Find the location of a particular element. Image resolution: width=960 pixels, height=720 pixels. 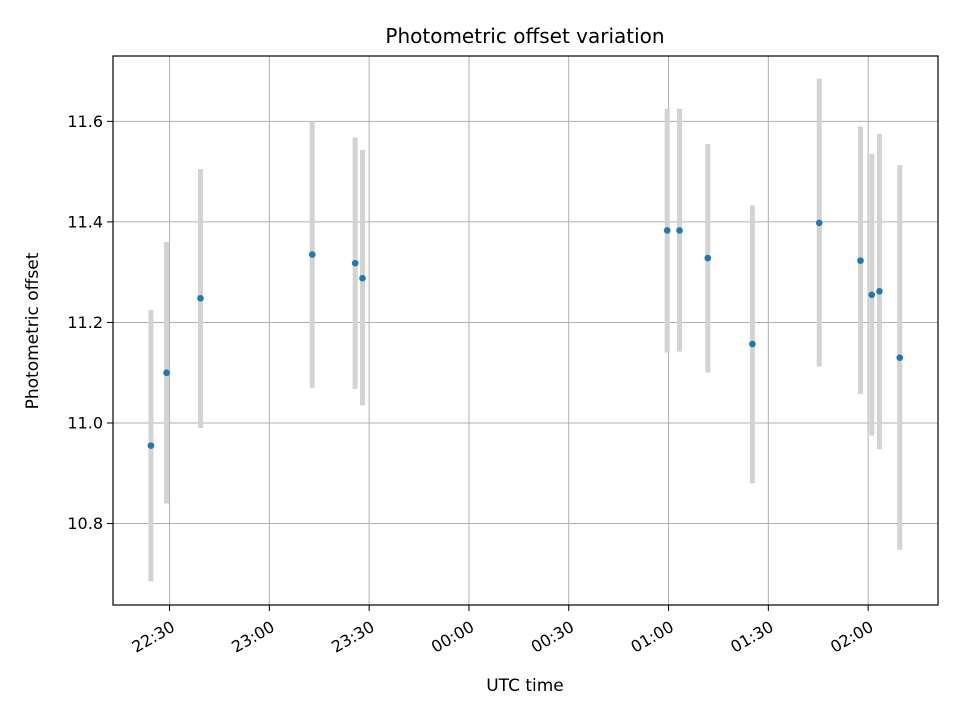

y-tick-label: 11.0 is located at coordinates (85, 423).